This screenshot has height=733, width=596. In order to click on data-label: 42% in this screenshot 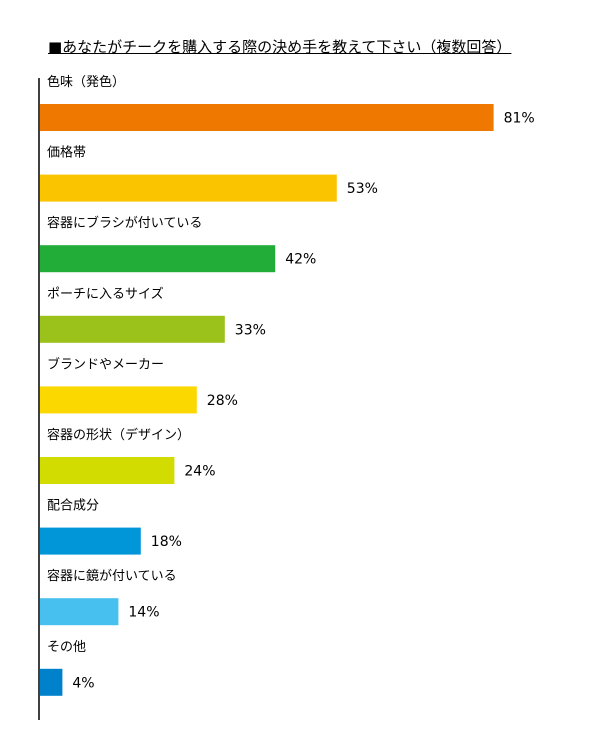, I will do `click(300, 260)`.